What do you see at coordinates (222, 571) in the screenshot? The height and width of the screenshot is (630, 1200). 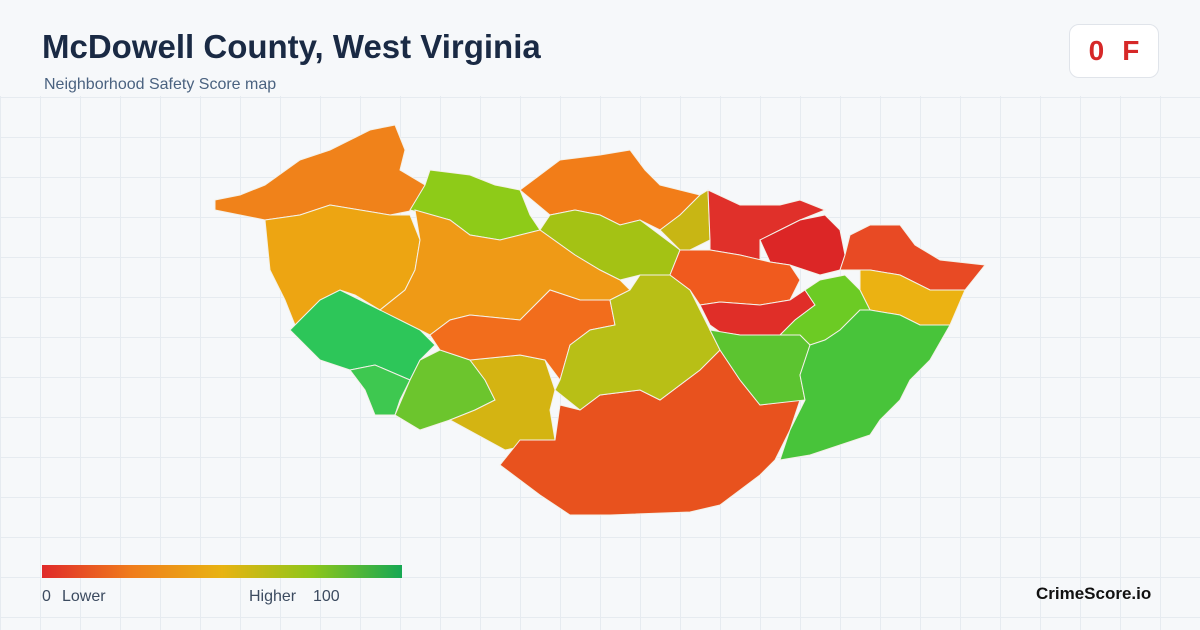 I see `legend-gradient` at bounding box center [222, 571].